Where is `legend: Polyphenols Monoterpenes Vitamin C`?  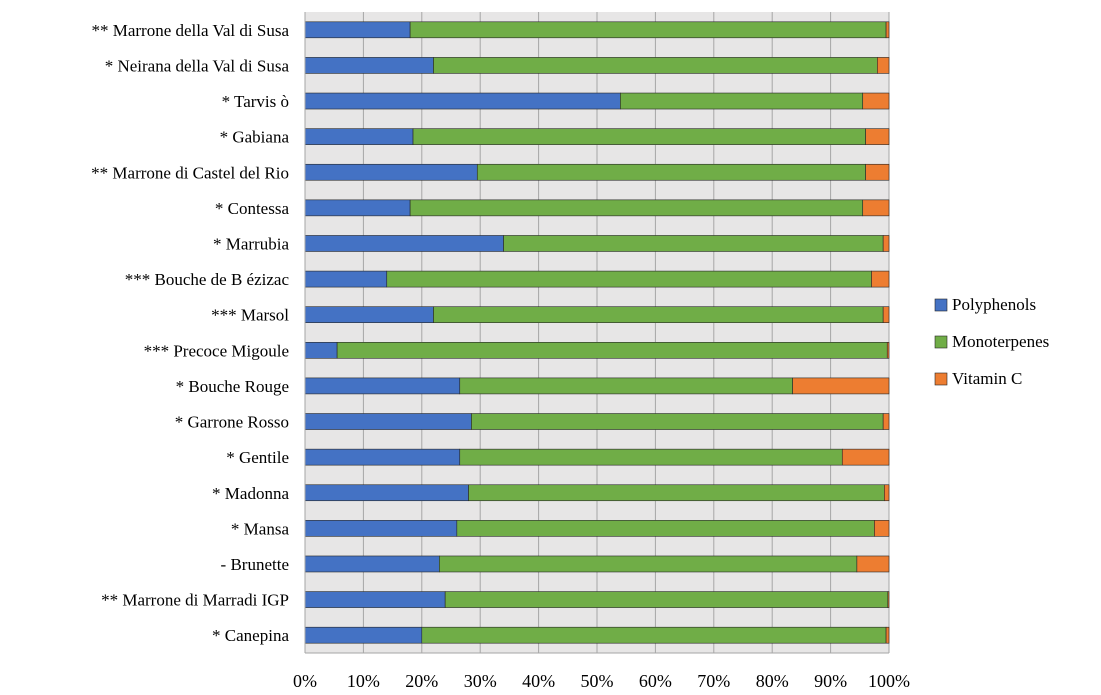
legend: Polyphenols Monoterpenes Vitamin C is located at coordinates (991, 341).